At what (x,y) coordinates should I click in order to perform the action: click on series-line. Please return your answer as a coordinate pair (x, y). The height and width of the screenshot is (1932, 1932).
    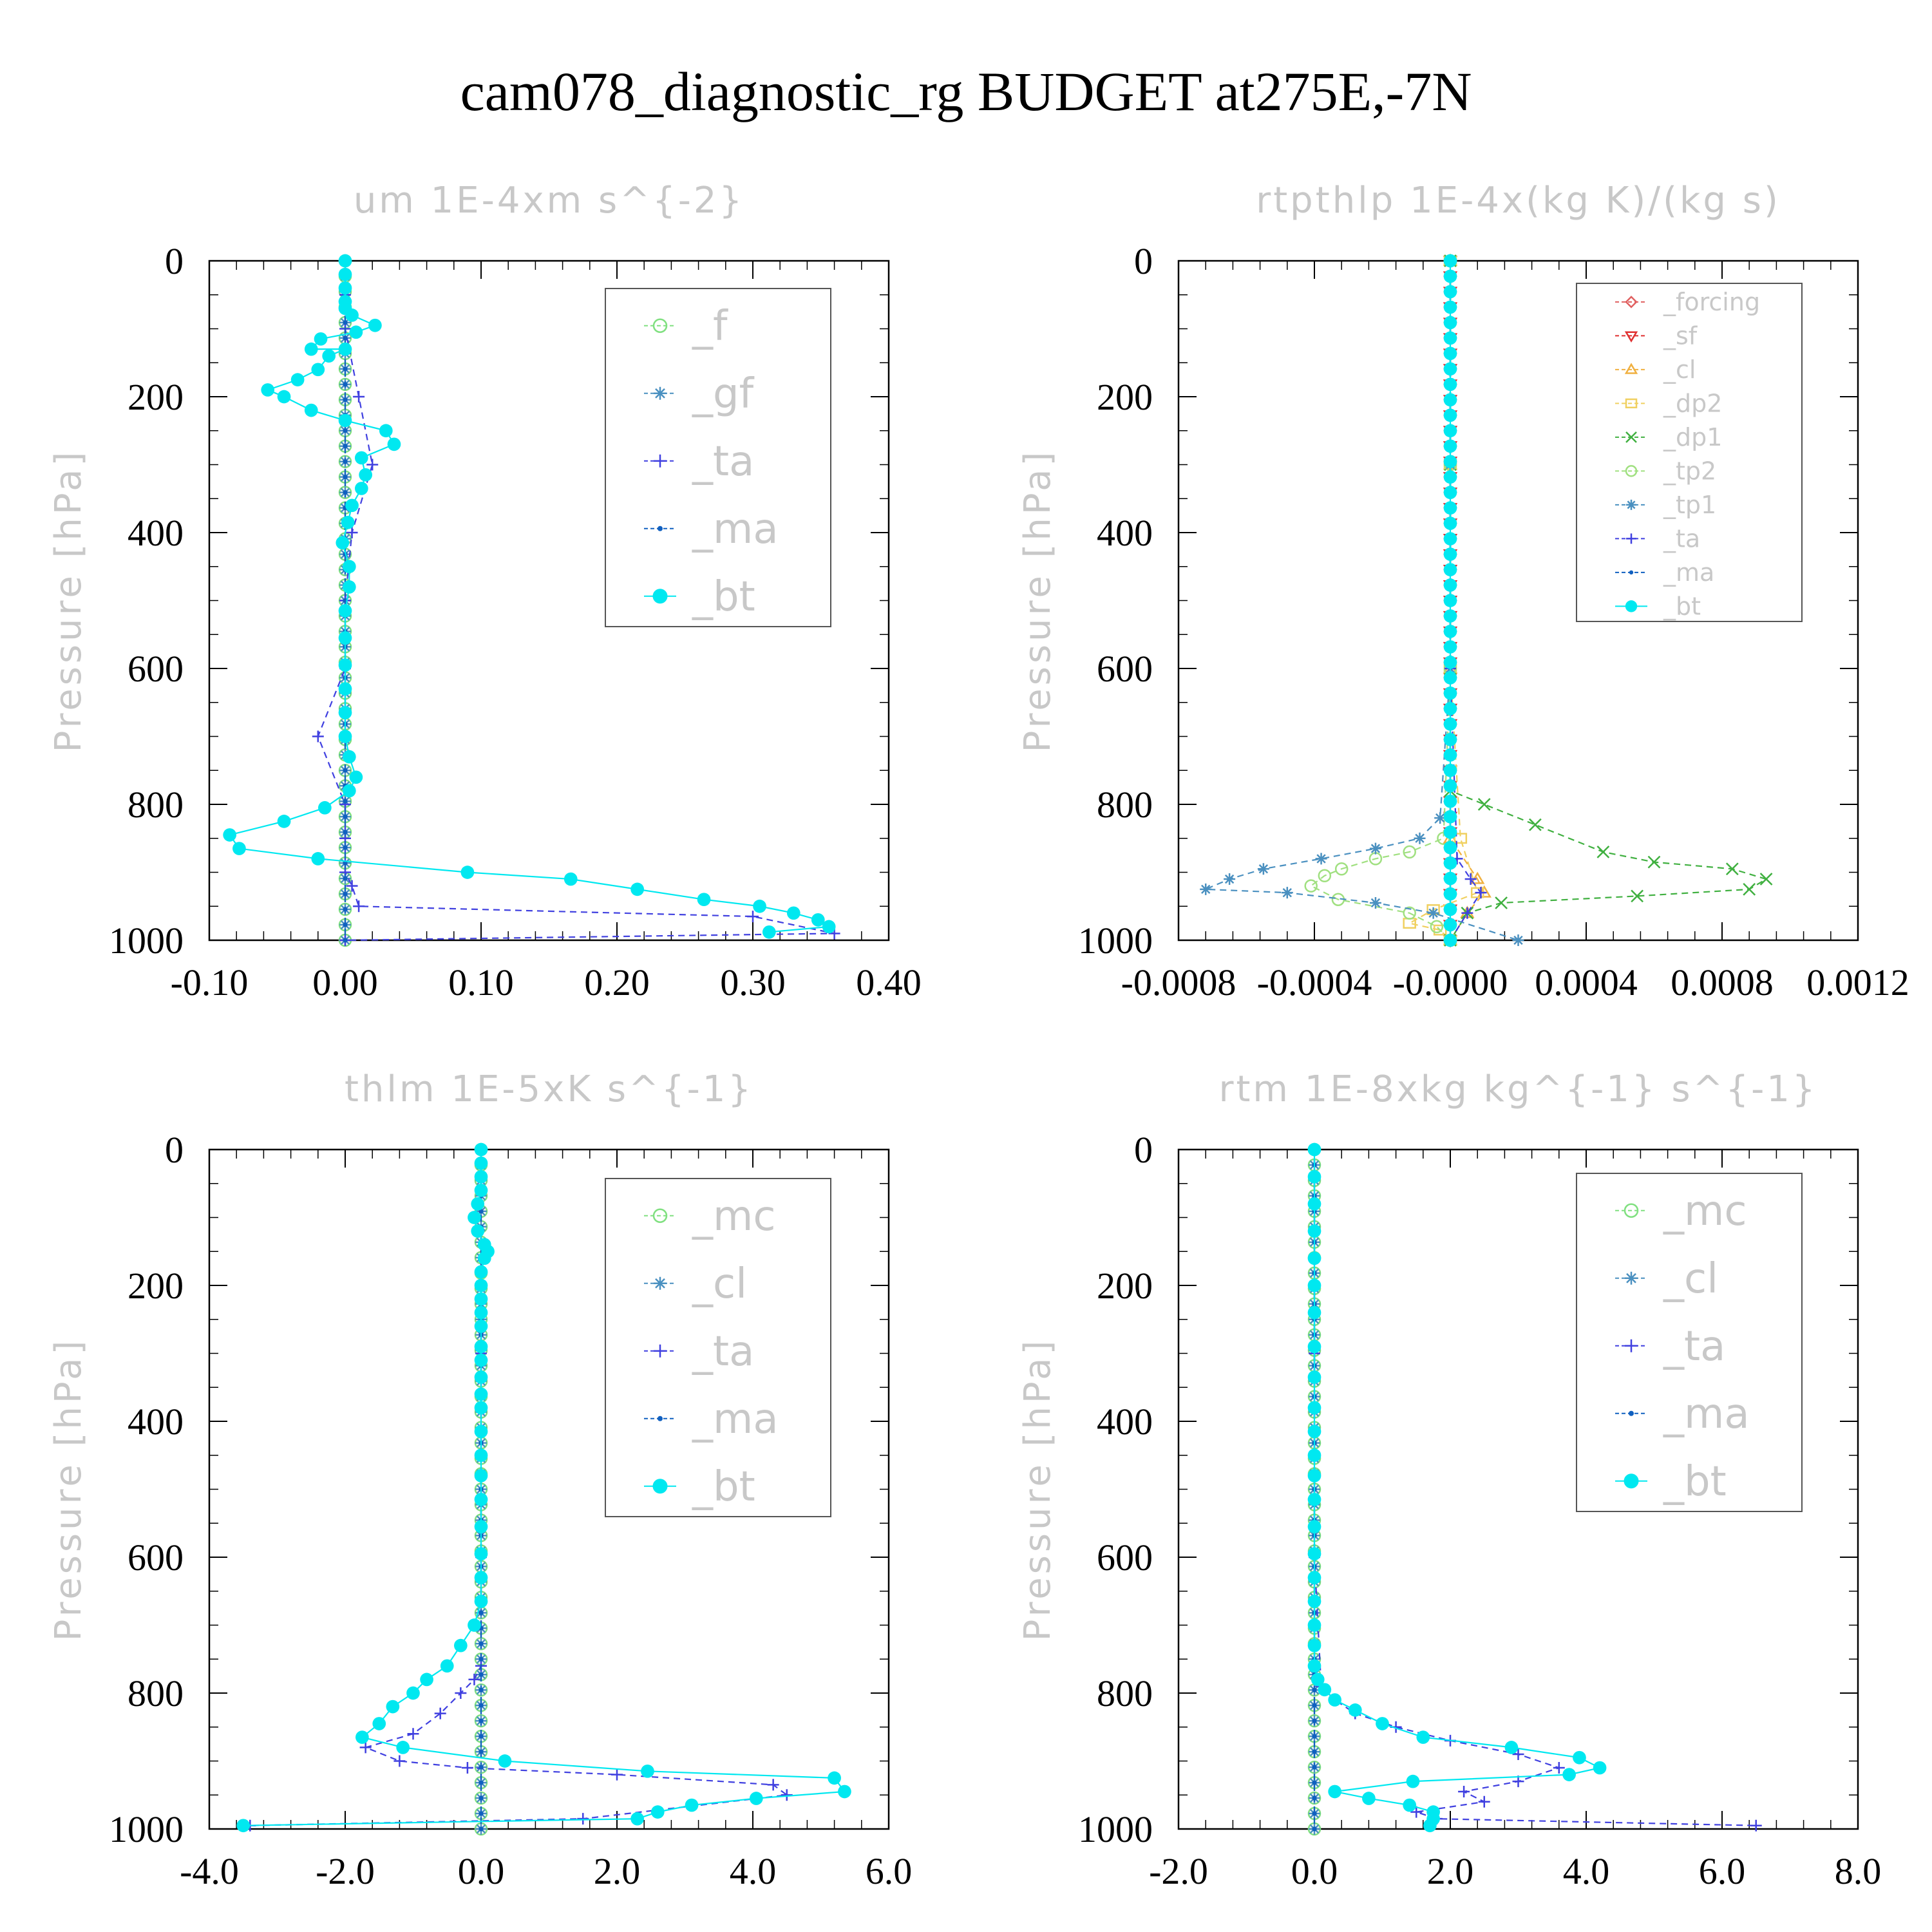
    Looking at the image, I should click on (1465, 601).